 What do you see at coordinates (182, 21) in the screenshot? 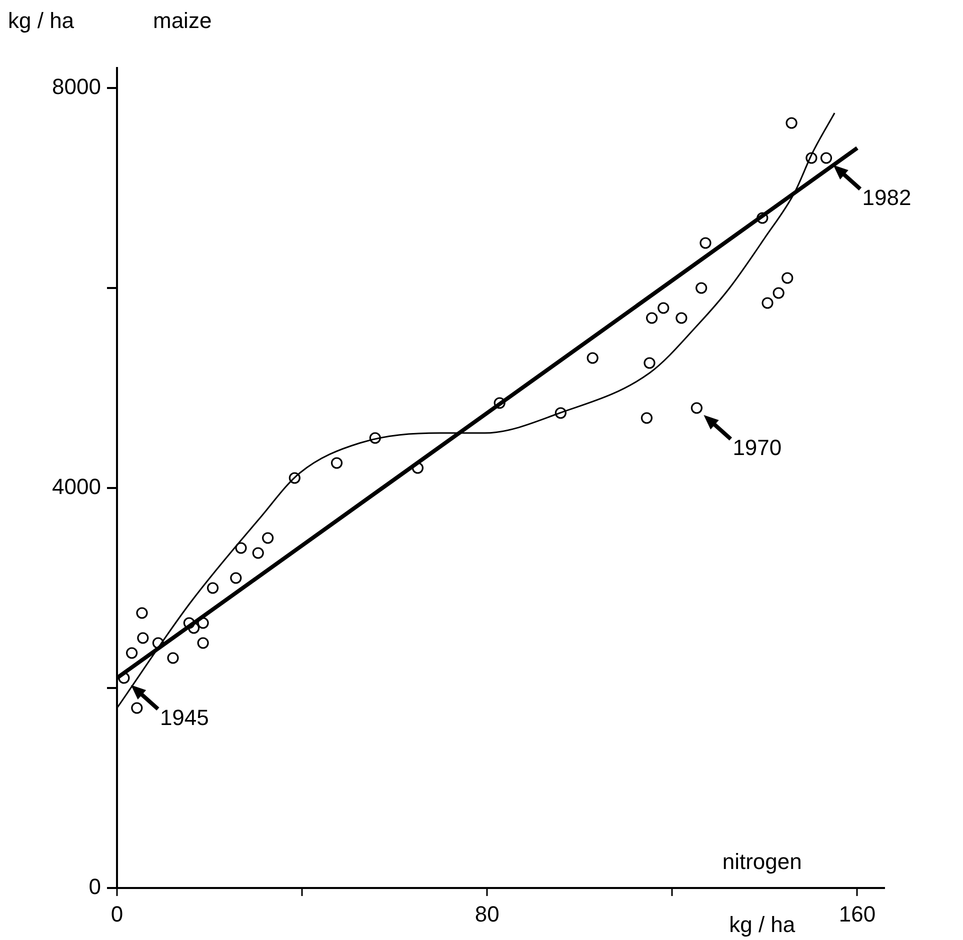
I see `chart-title: maize` at bounding box center [182, 21].